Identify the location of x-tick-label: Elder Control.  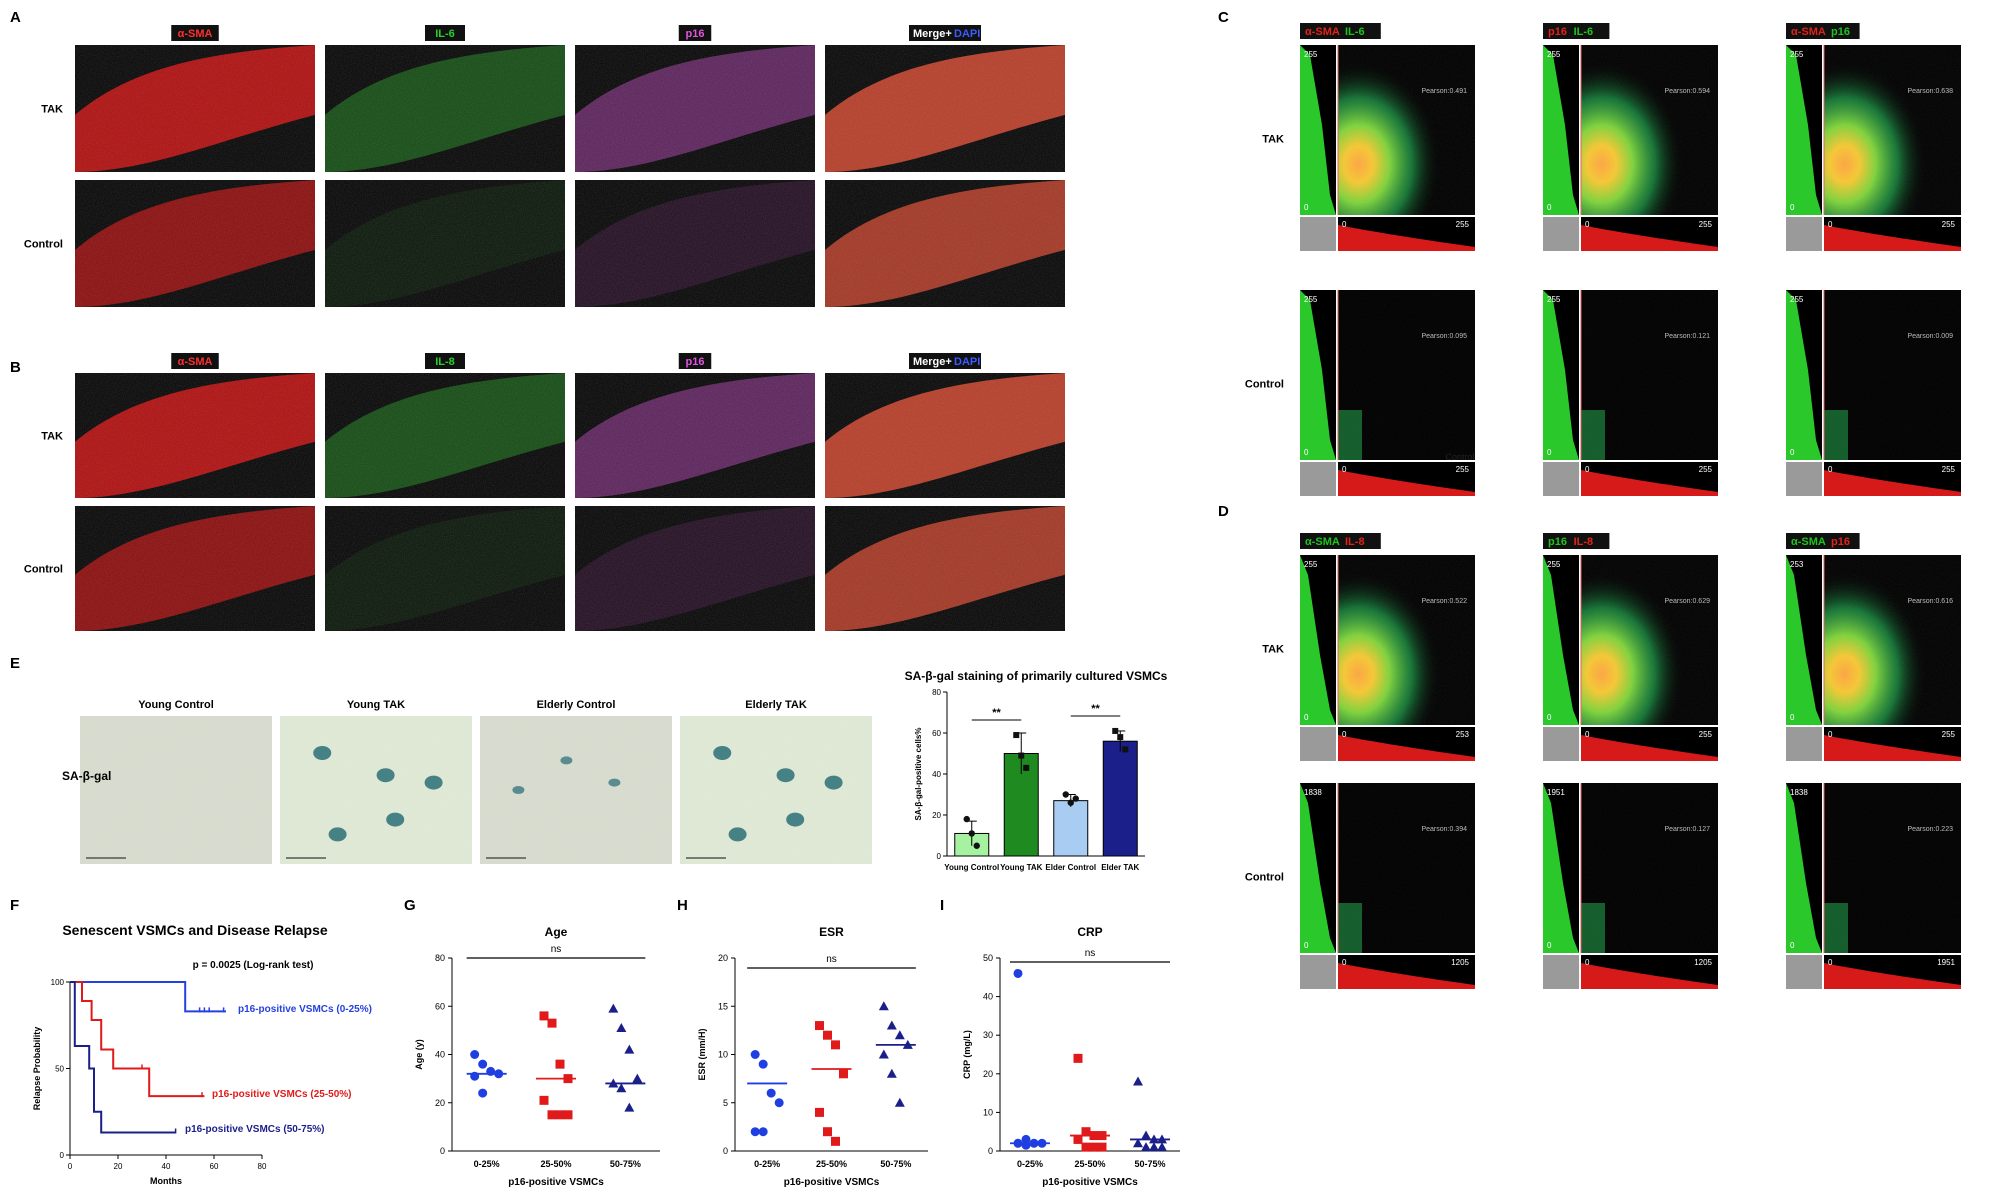
(1070, 867).